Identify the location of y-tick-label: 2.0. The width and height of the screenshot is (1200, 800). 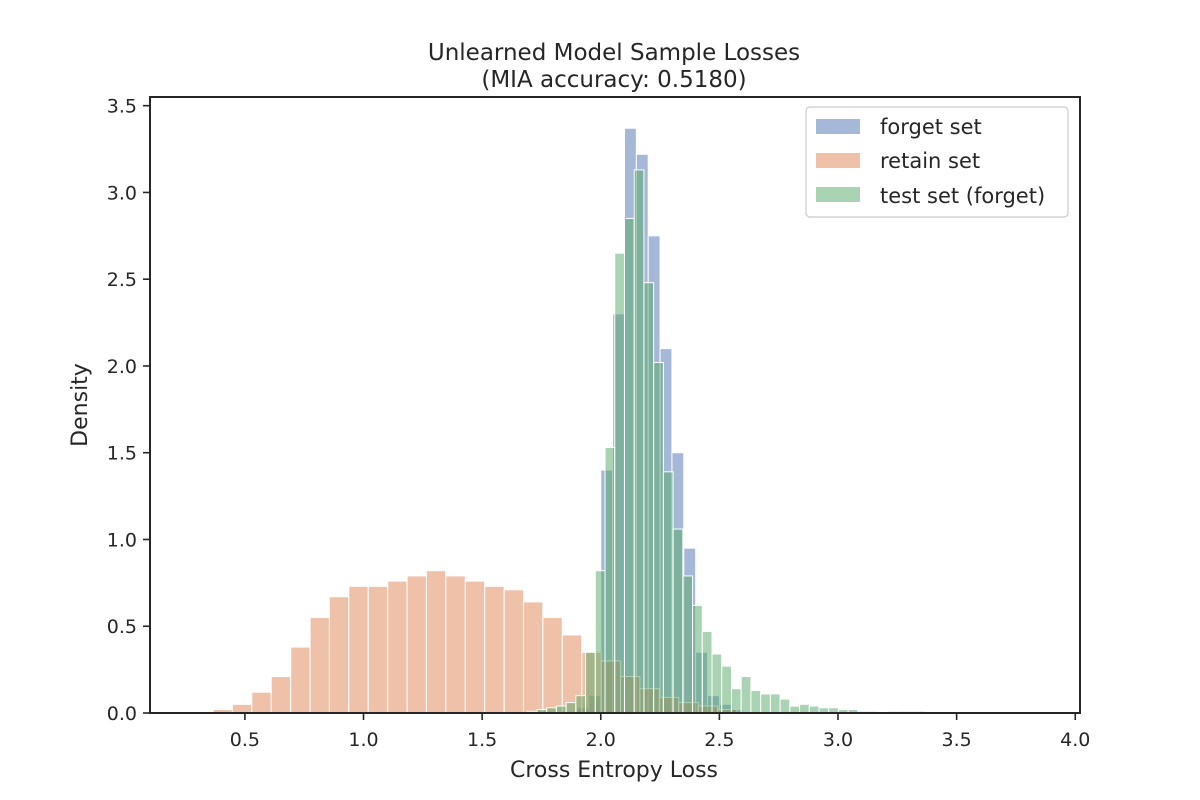
(122, 367).